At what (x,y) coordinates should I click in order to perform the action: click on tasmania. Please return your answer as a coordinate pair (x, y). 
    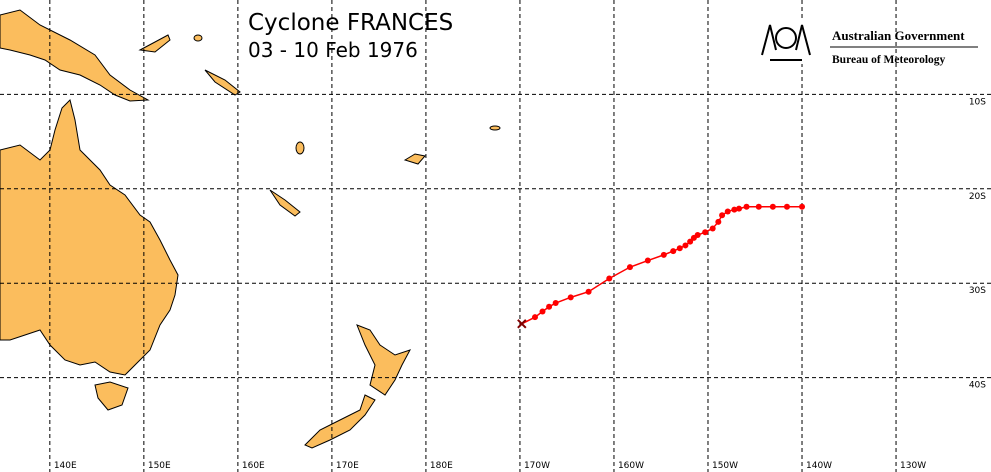
    Looking at the image, I should click on (111, 396).